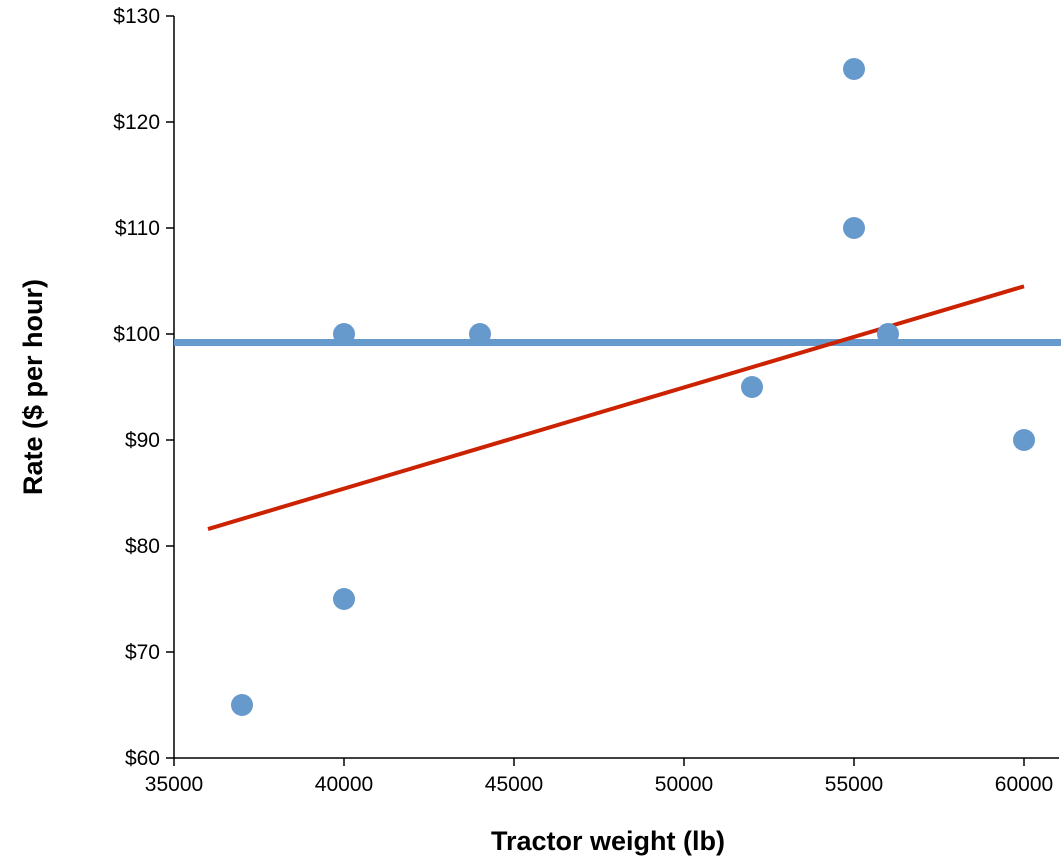  What do you see at coordinates (137, 228) in the screenshot?
I see `y-tick-label: $110` at bounding box center [137, 228].